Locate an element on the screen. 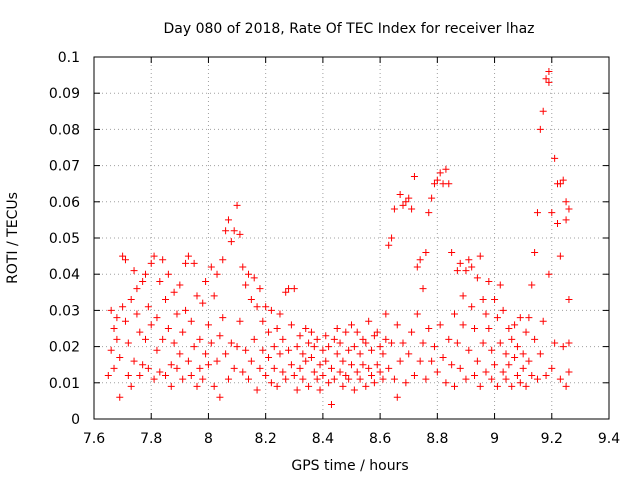 This screenshot has width=640, height=480. y-tick-label: 0.08 is located at coordinates (64, 130).